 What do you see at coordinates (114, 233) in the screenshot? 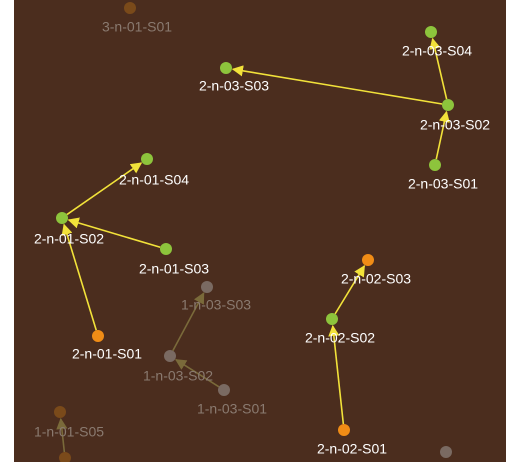
I see `edge-n8-to-n7` at bounding box center [114, 233].